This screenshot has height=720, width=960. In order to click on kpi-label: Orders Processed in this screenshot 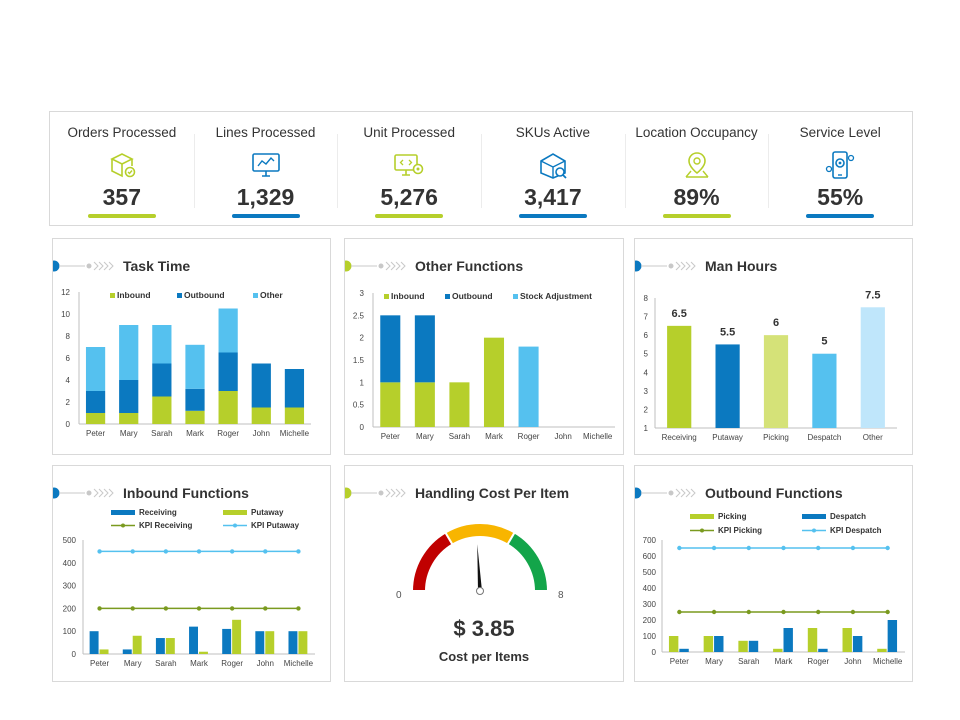, I will do `click(122, 132)`.